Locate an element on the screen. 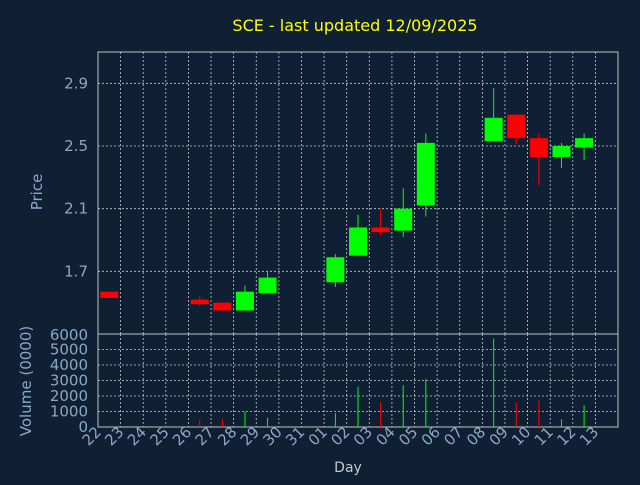  volume-tick-label: 3000 is located at coordinates (69, 381).